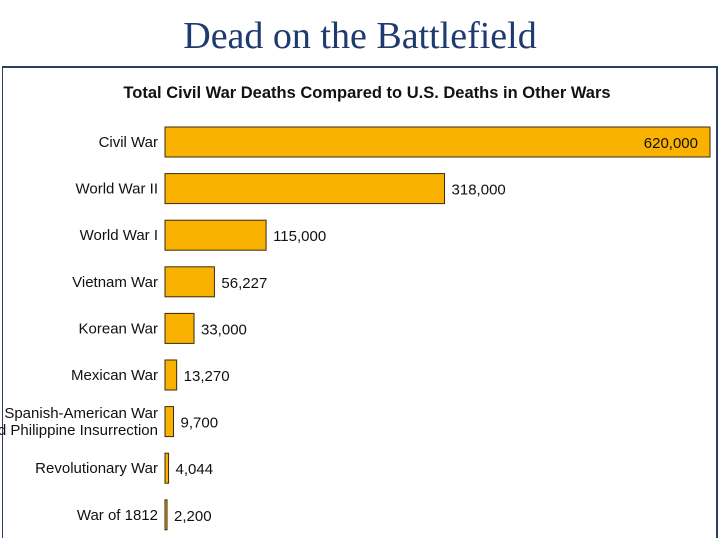 This screenshot has height=540, width=720. I want to click on value-label-4: 33,000, so click(224, 329).